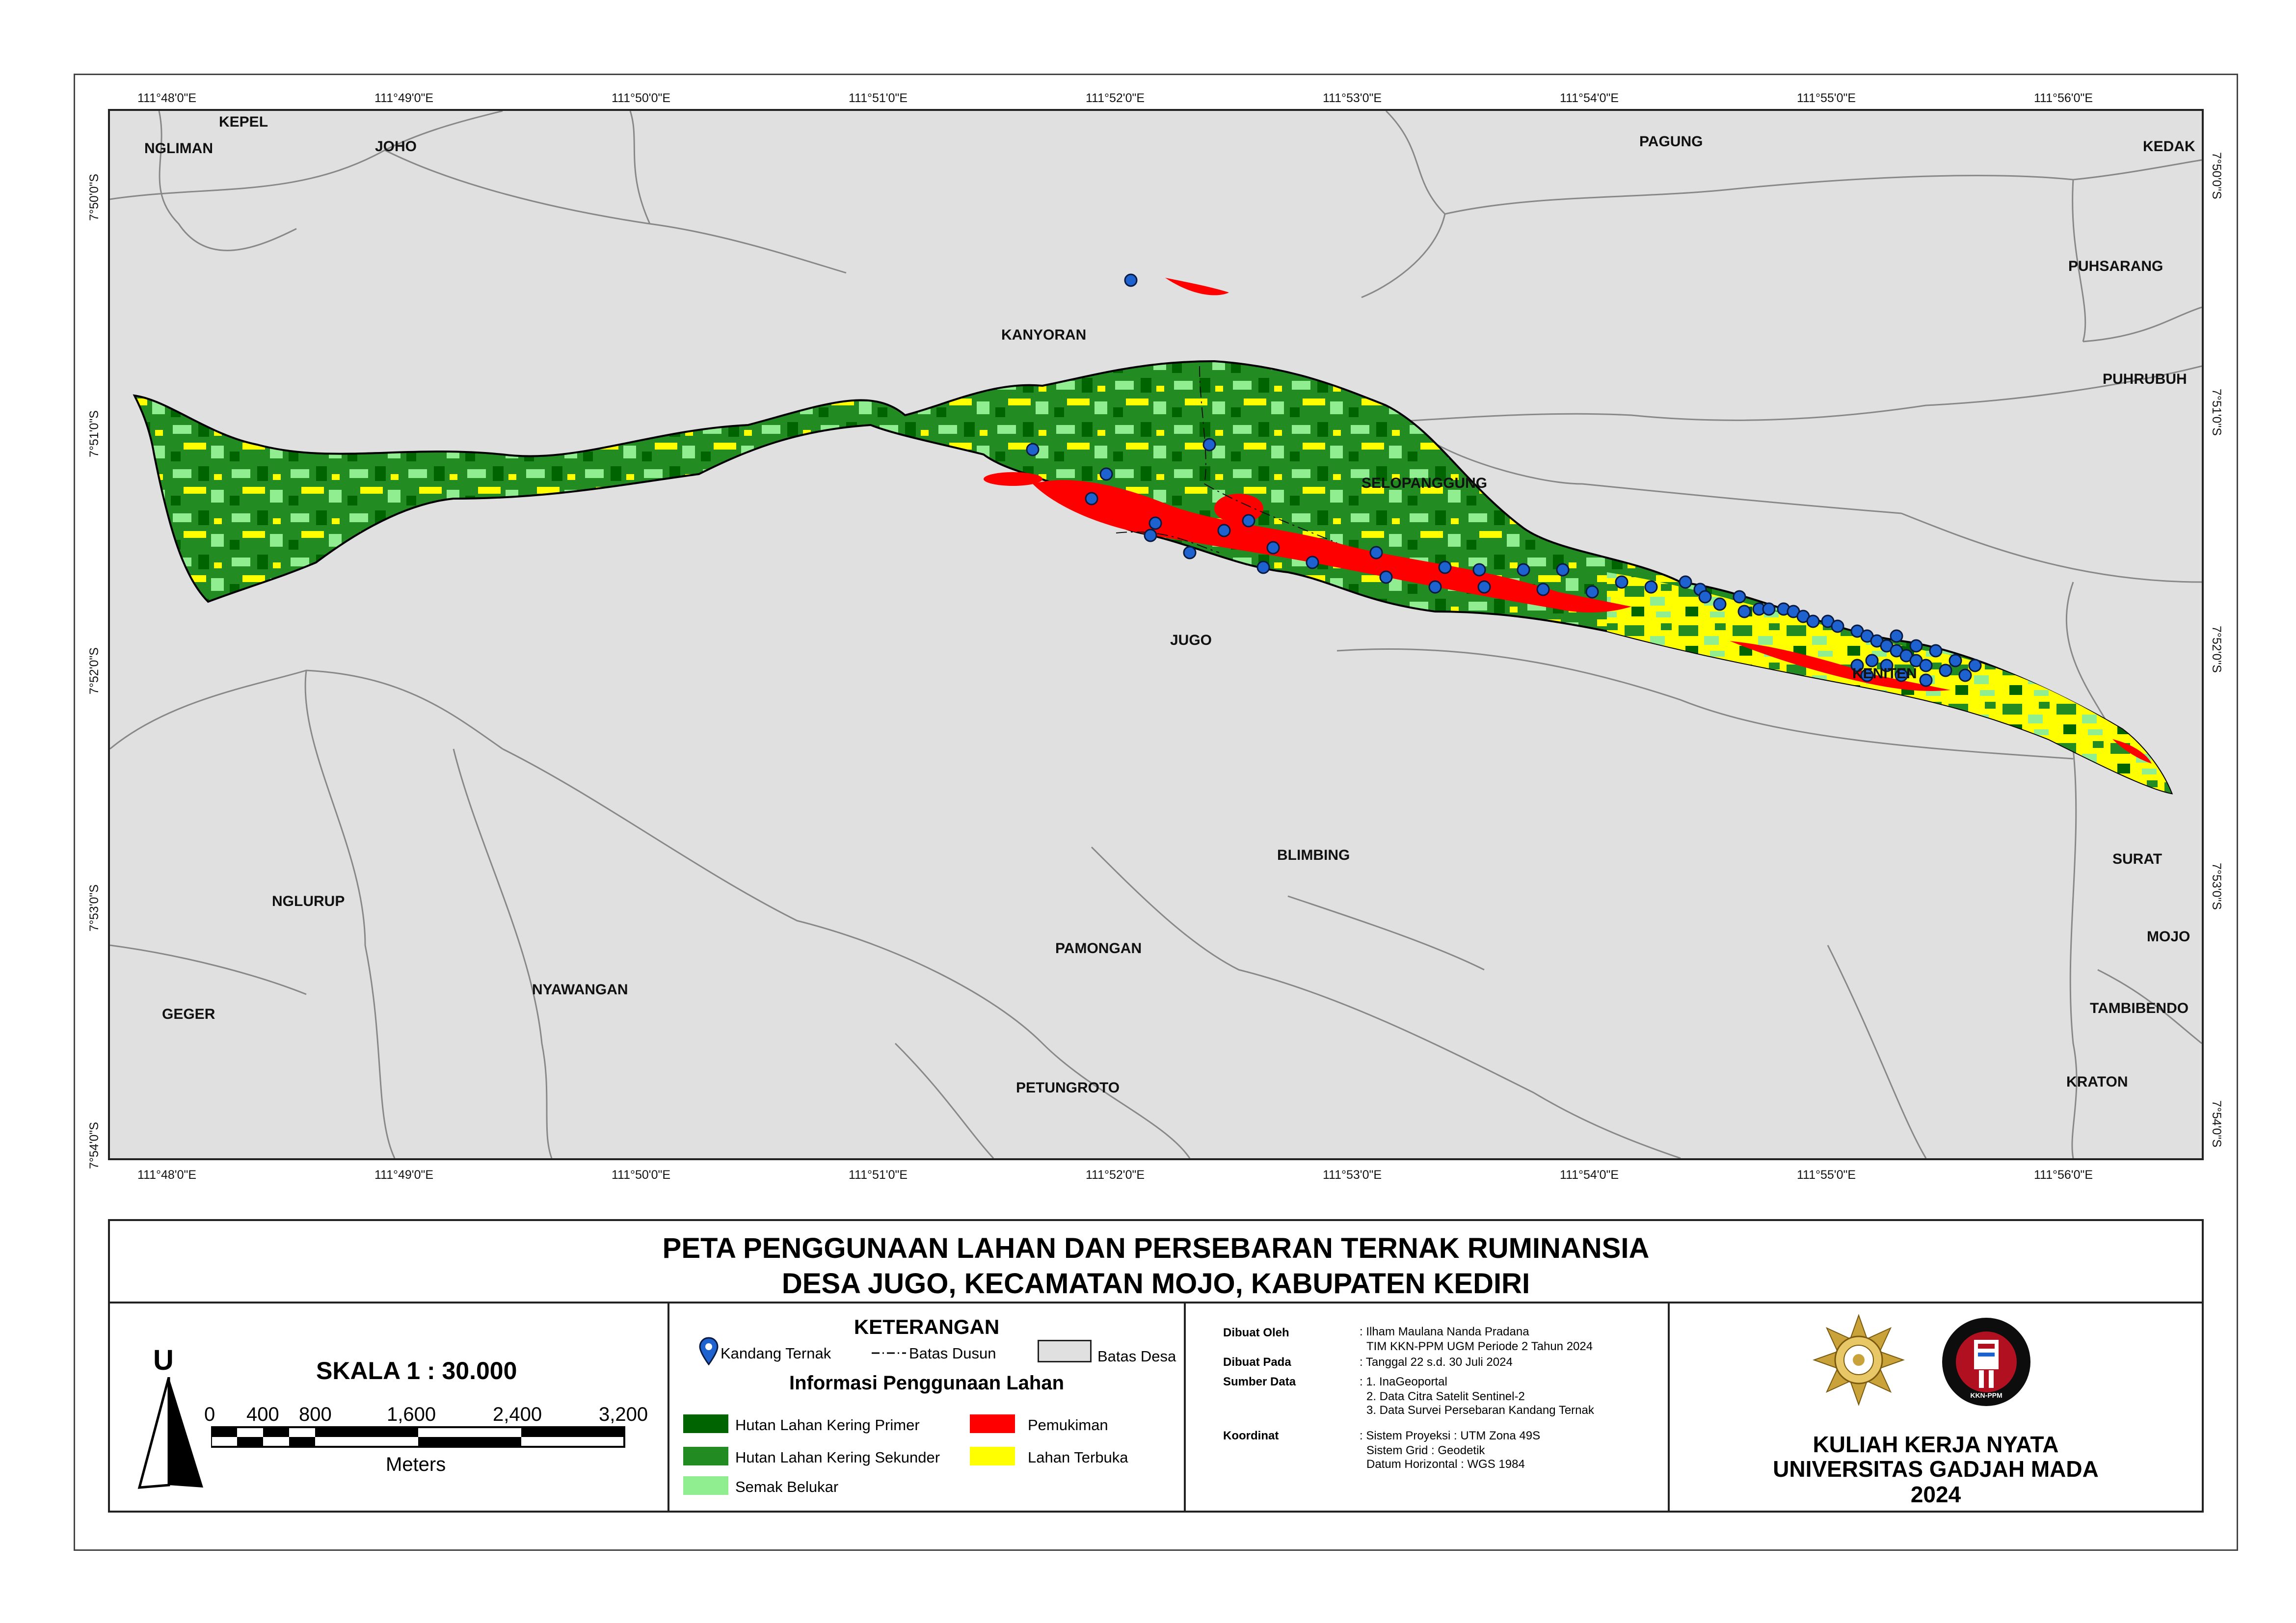 This screenshot has width=2296, height=1623. I want to click on landuse-heading: Informasi Penggunaan Lahan, so click(927, 1383).